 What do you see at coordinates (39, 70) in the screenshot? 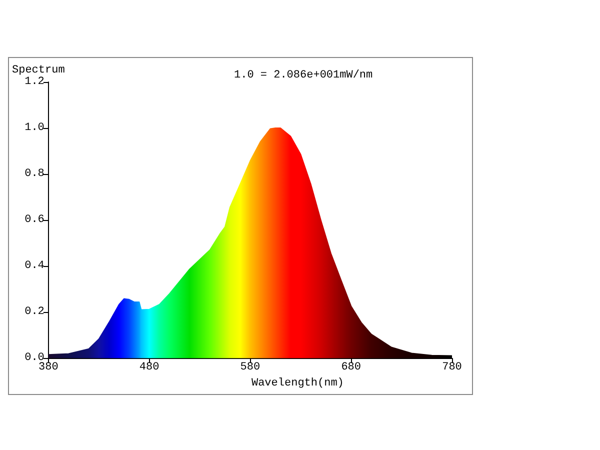
I see `y-axis-title: Spectrum` at bounding box center [39, 70].